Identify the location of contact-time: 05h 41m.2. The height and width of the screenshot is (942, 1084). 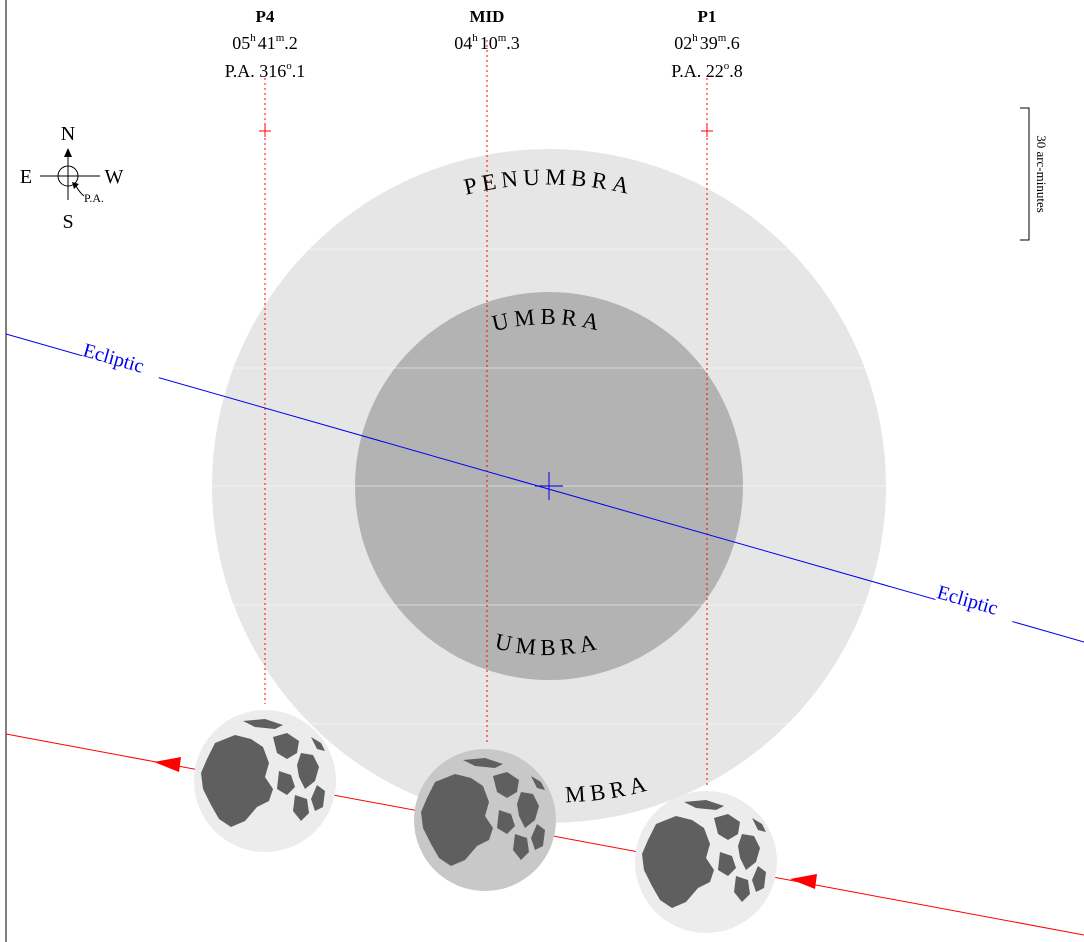
(265, 42).